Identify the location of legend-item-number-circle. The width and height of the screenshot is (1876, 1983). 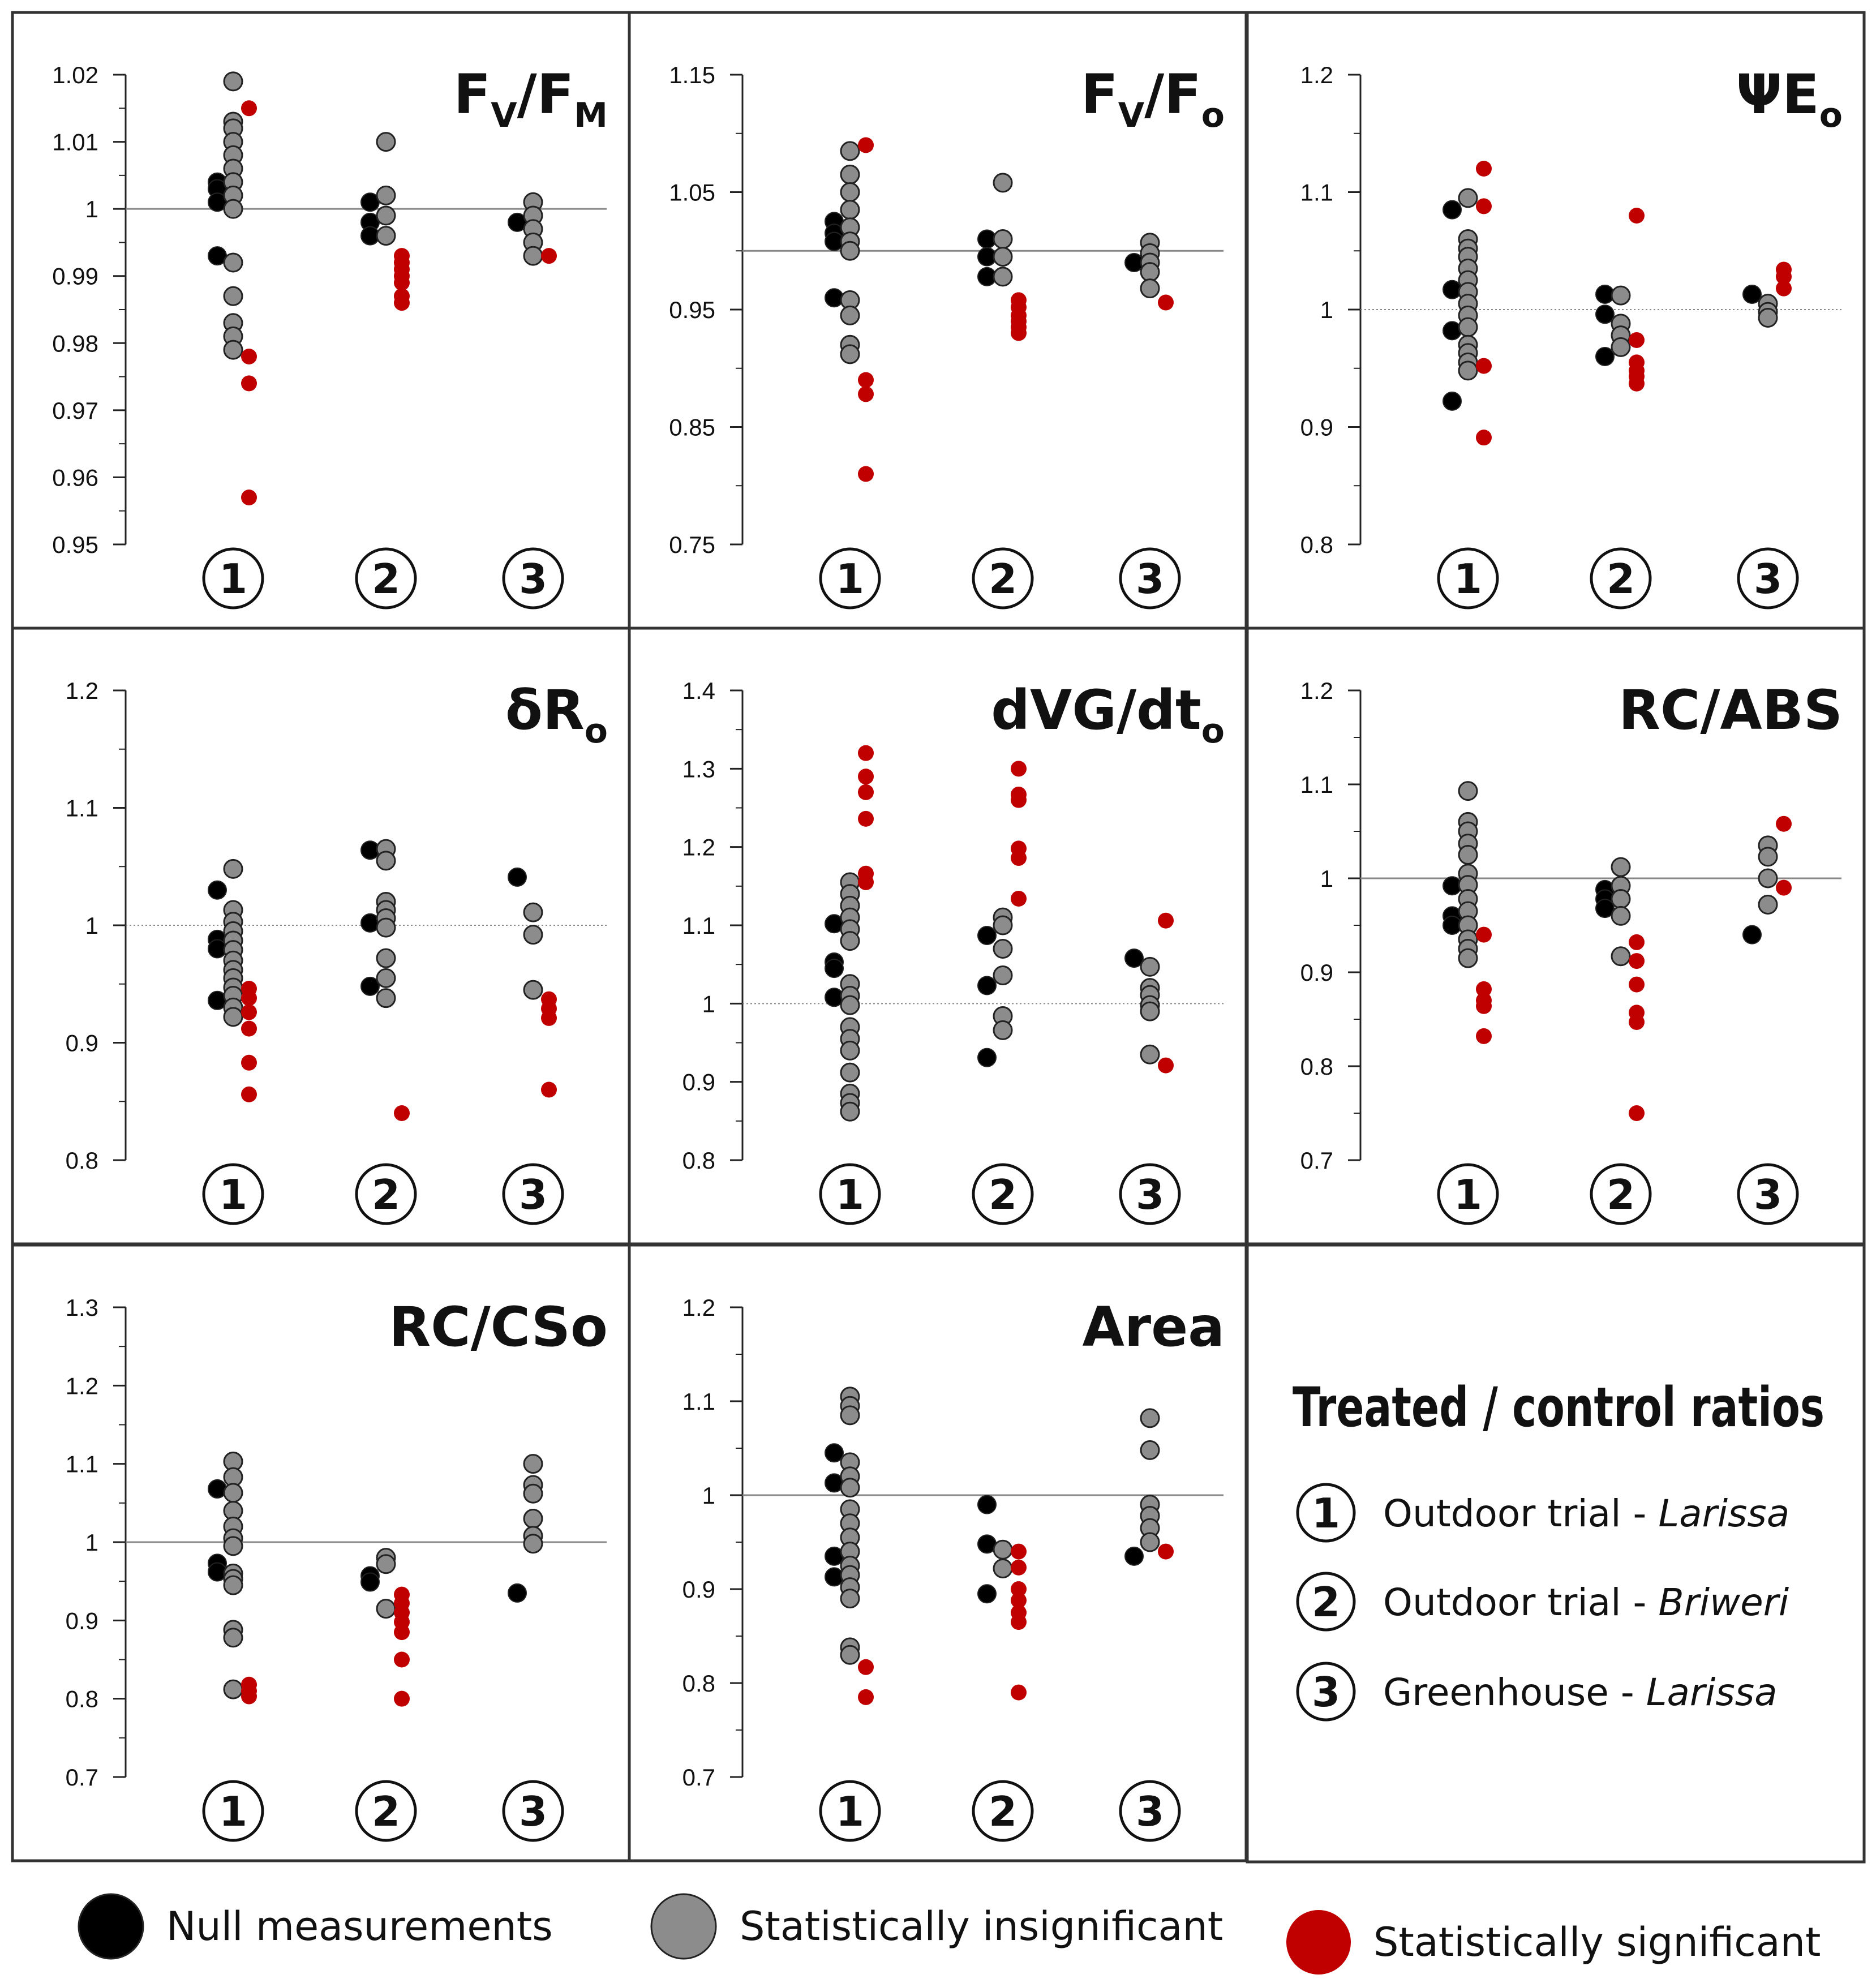
(1326, 1602).